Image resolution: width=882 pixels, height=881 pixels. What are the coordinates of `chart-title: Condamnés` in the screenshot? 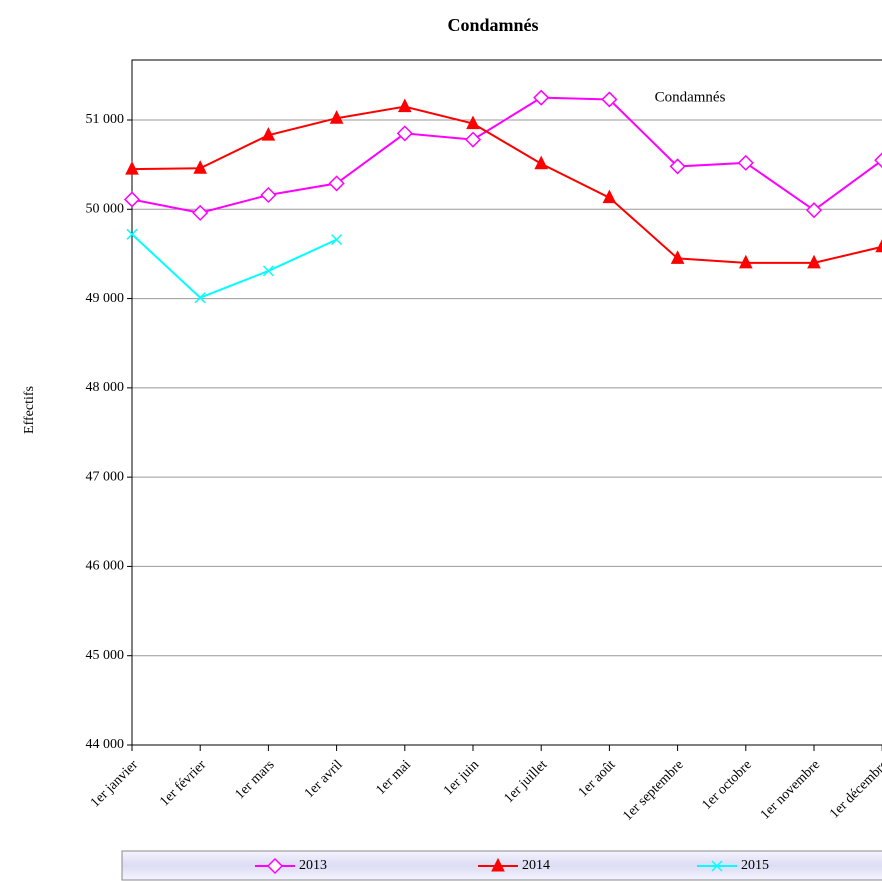 It's located at (492, 25).